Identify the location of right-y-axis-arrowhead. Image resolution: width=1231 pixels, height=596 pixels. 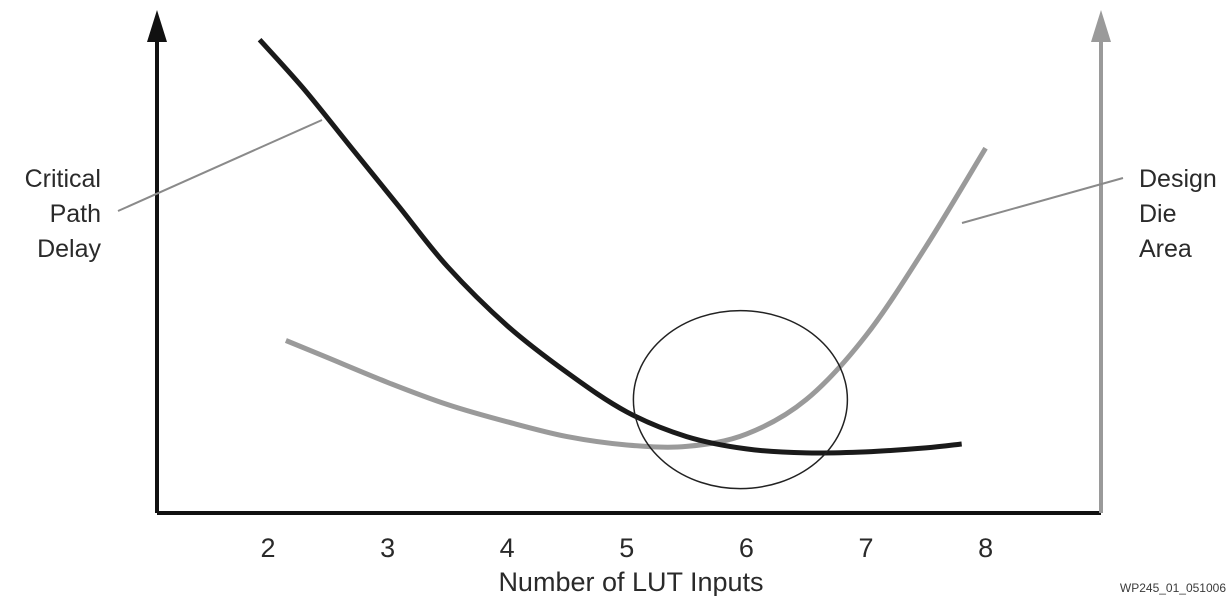
(1101, 26).